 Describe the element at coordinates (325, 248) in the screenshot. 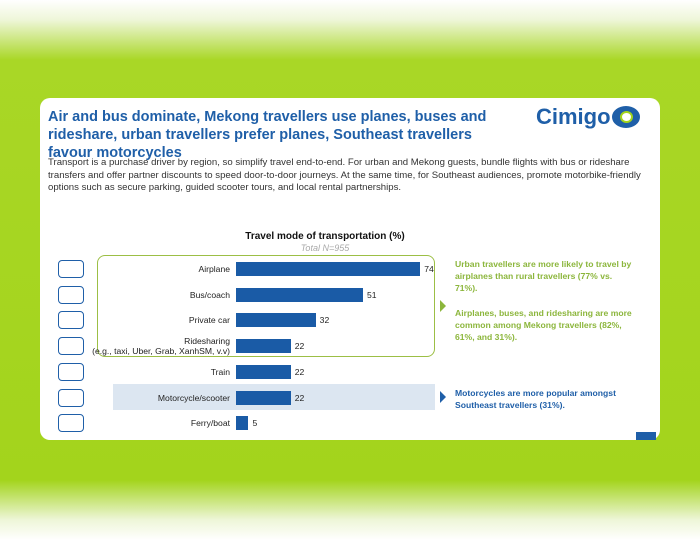

I see `chart-subtitle: Total N=955` at that location.